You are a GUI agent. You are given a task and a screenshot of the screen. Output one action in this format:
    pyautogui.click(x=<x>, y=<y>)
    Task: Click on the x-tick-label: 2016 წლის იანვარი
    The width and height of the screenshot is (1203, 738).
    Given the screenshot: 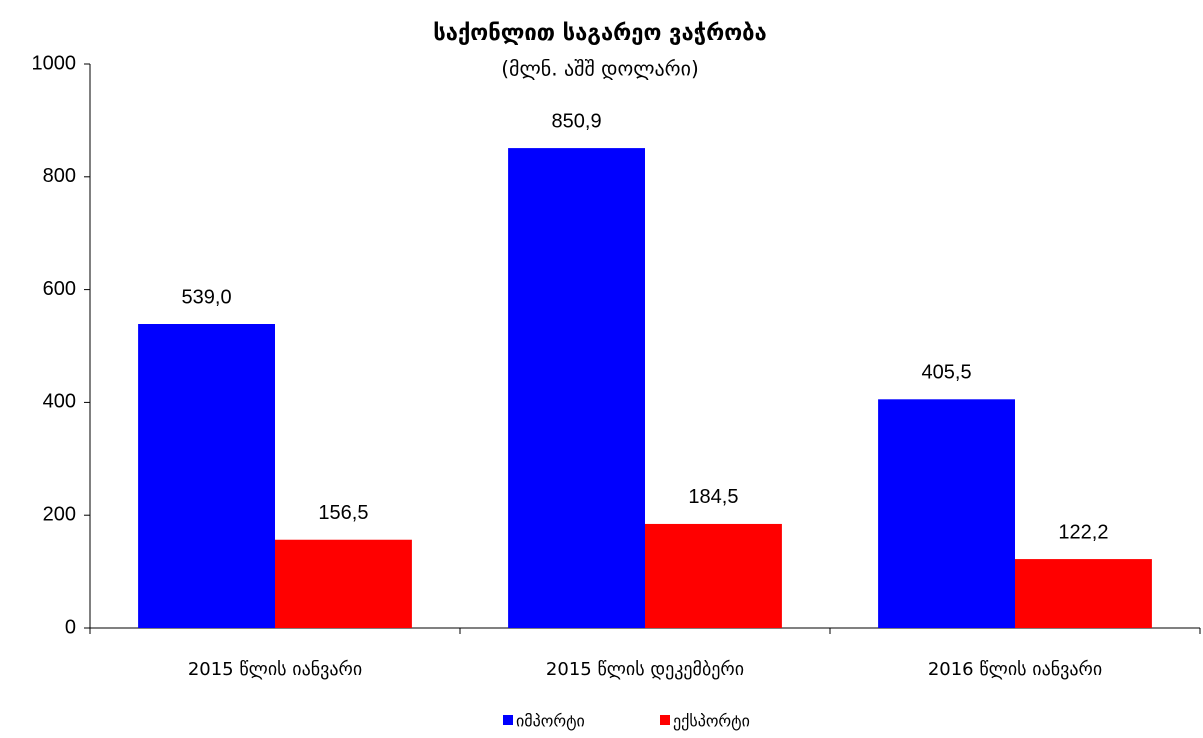 What is the action you would take?
    pyautogui.click(x=1015, y=669)
    